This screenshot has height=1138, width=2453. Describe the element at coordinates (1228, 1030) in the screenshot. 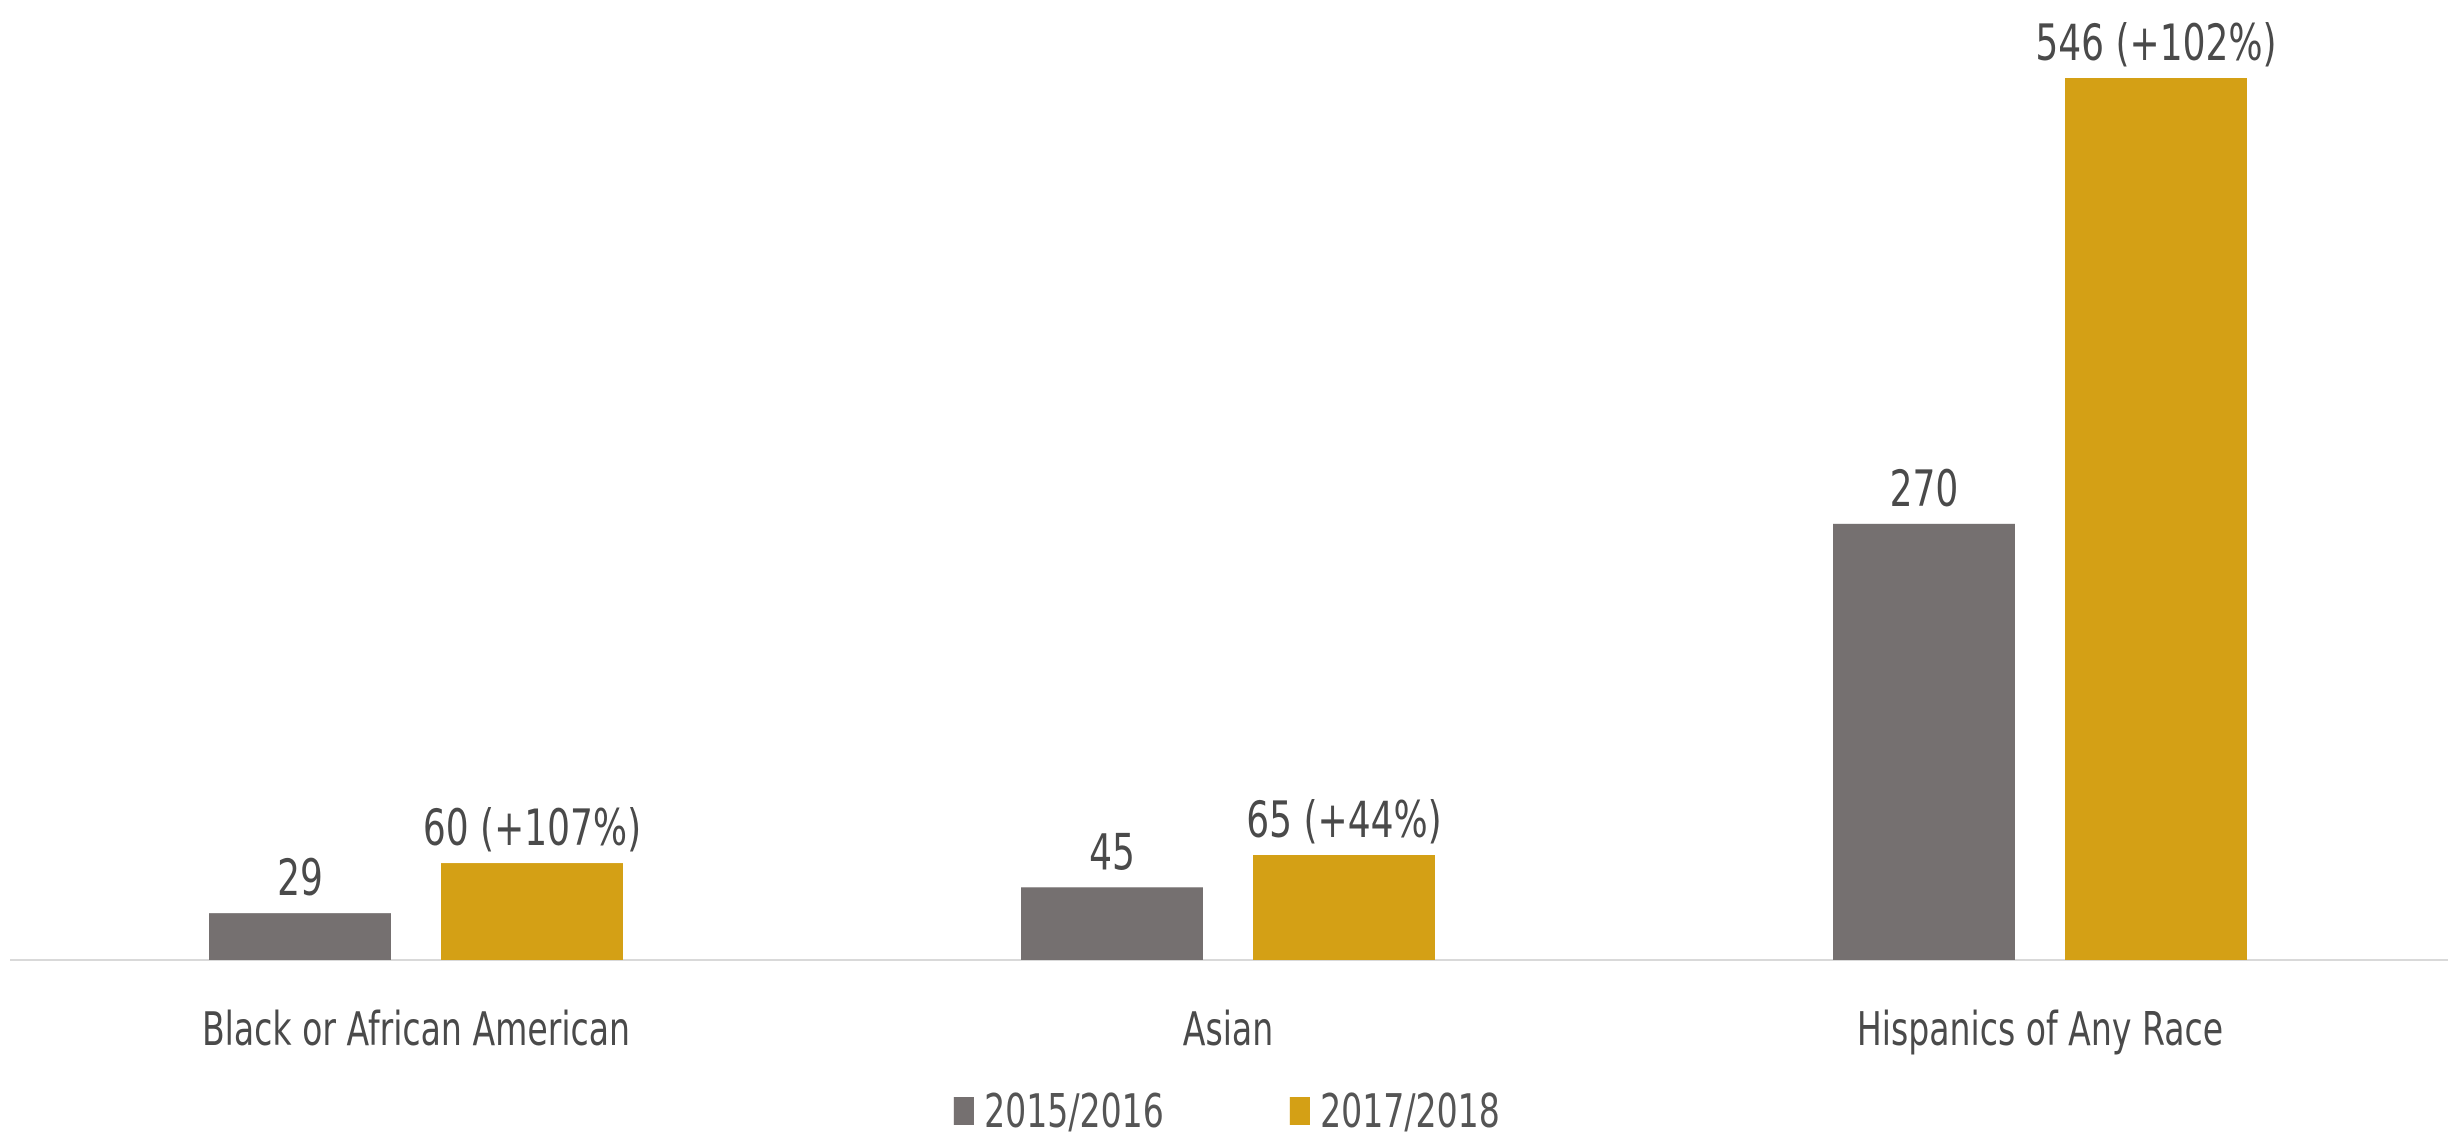

I see `category-label-2: Asian` at that location.